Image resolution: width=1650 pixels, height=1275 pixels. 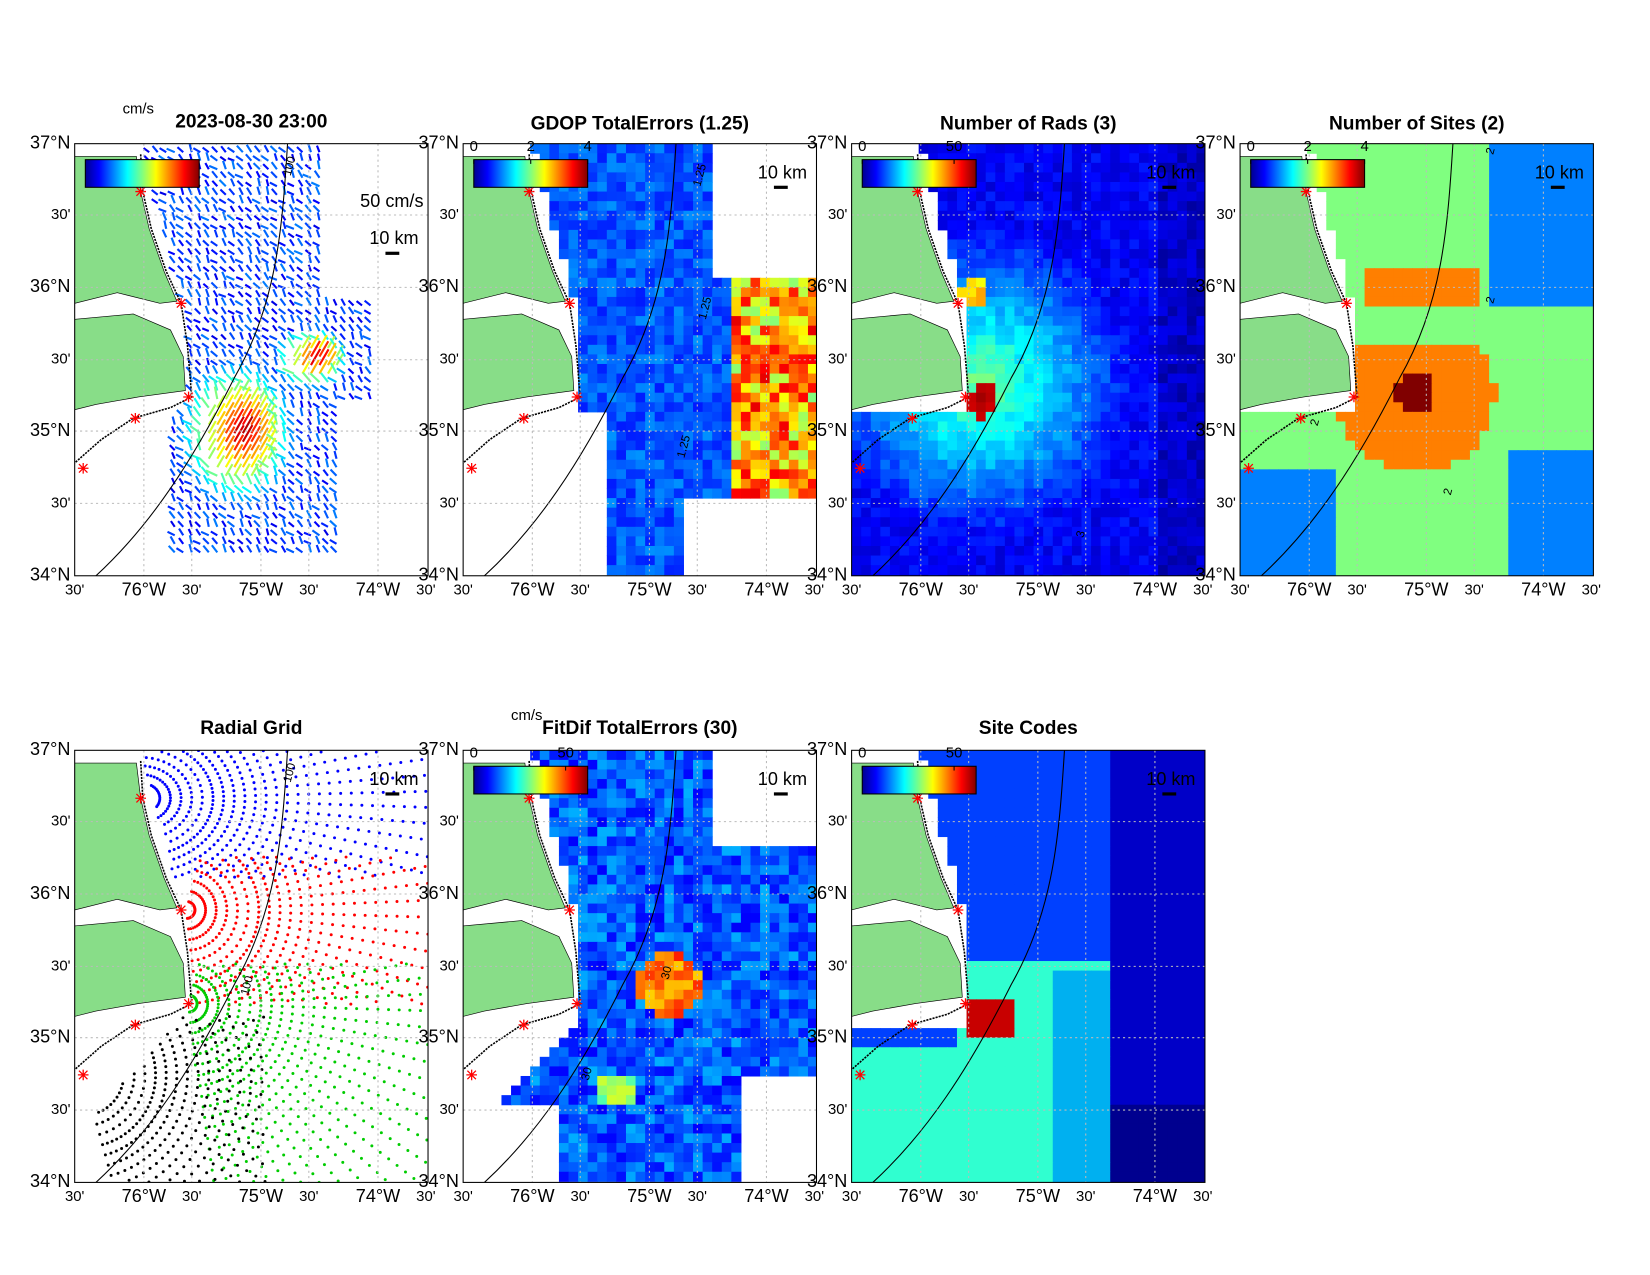 What do you see at coordinates (61, 215) in the screenshot?
I see `lat-label: 30'` at bounding box center [61, 215].